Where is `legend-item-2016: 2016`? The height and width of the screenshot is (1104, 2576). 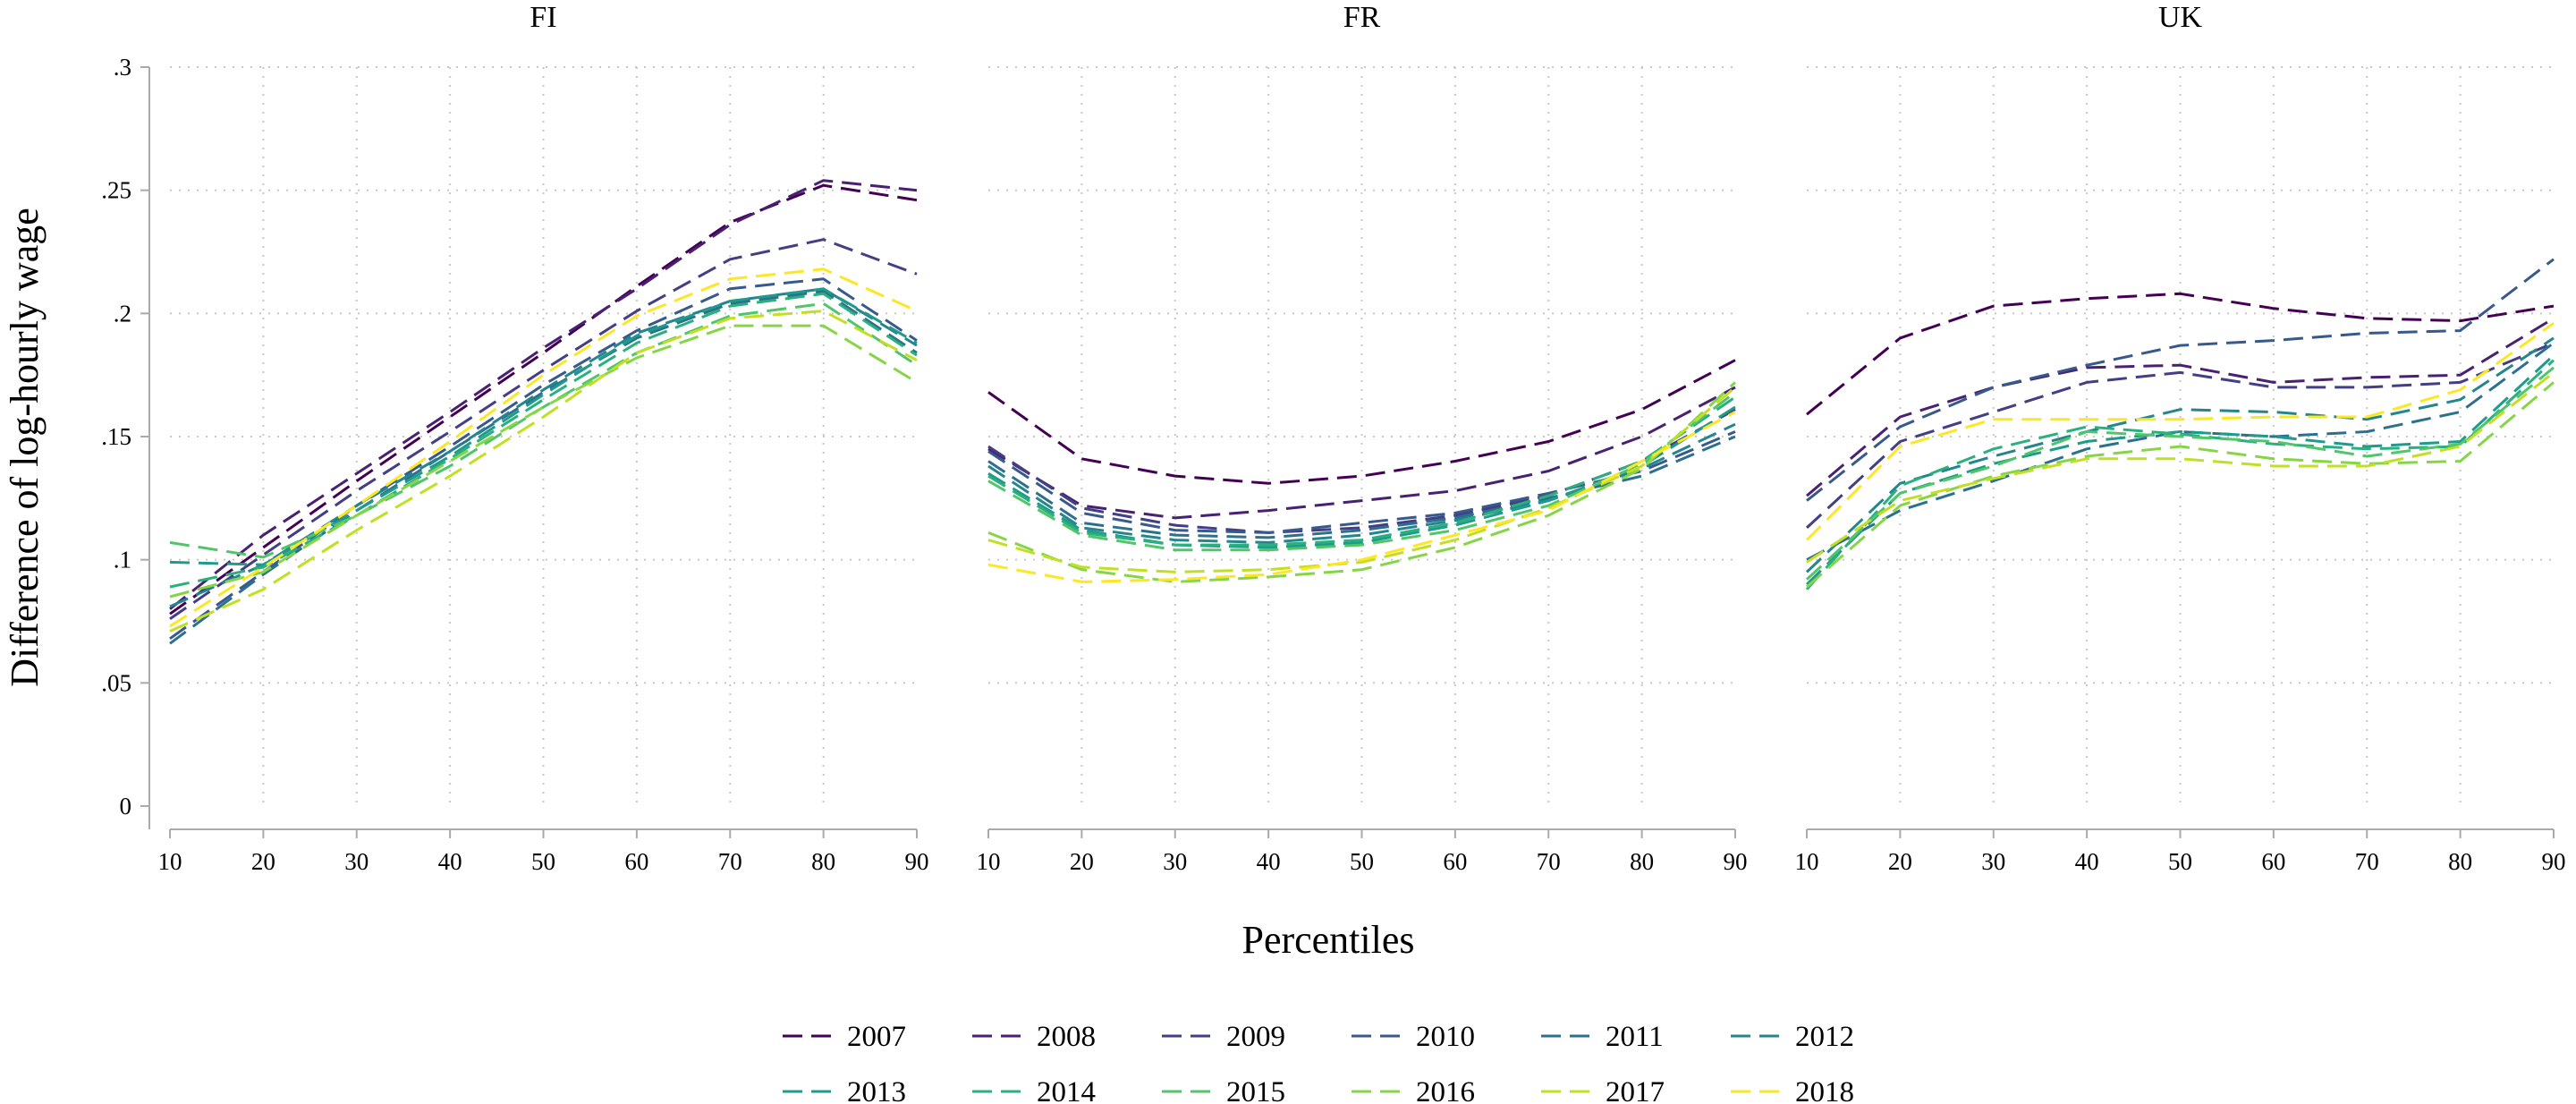
legend-item-2016: 2016 is located at coordinates (1413, 1090).